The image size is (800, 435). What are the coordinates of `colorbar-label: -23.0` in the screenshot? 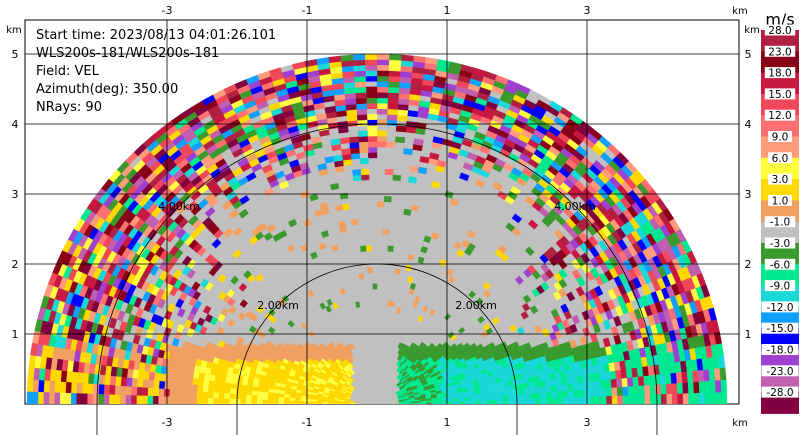 It's located at (779, 372).